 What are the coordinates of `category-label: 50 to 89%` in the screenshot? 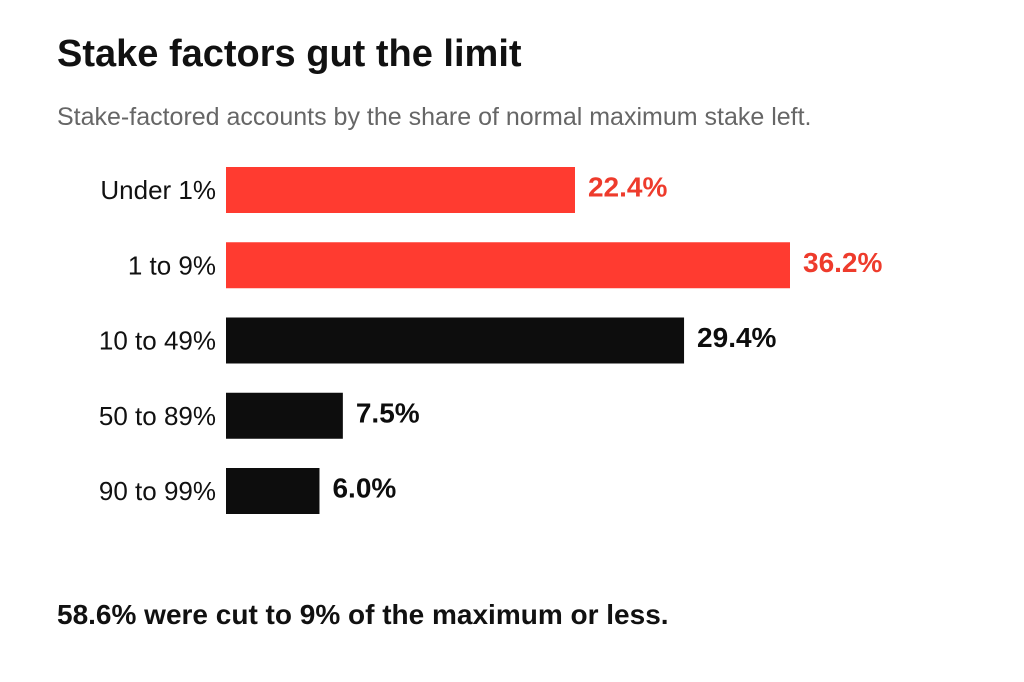 It's located at (157, 416).